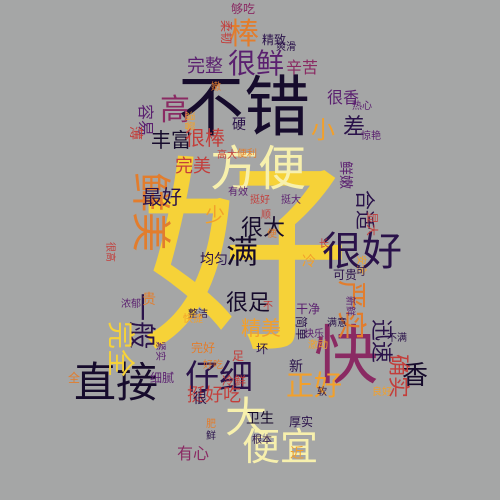 This screenshot has height=500, width=500. Describe the element at coordinates (234, 381) in the screenshot. I see `word-56: 冷鲜` at that location.